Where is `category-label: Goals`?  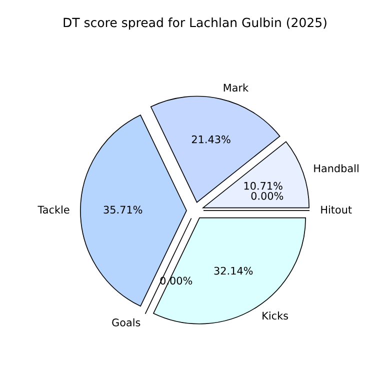
category-label: Goals is located at coordinates (126, 322).